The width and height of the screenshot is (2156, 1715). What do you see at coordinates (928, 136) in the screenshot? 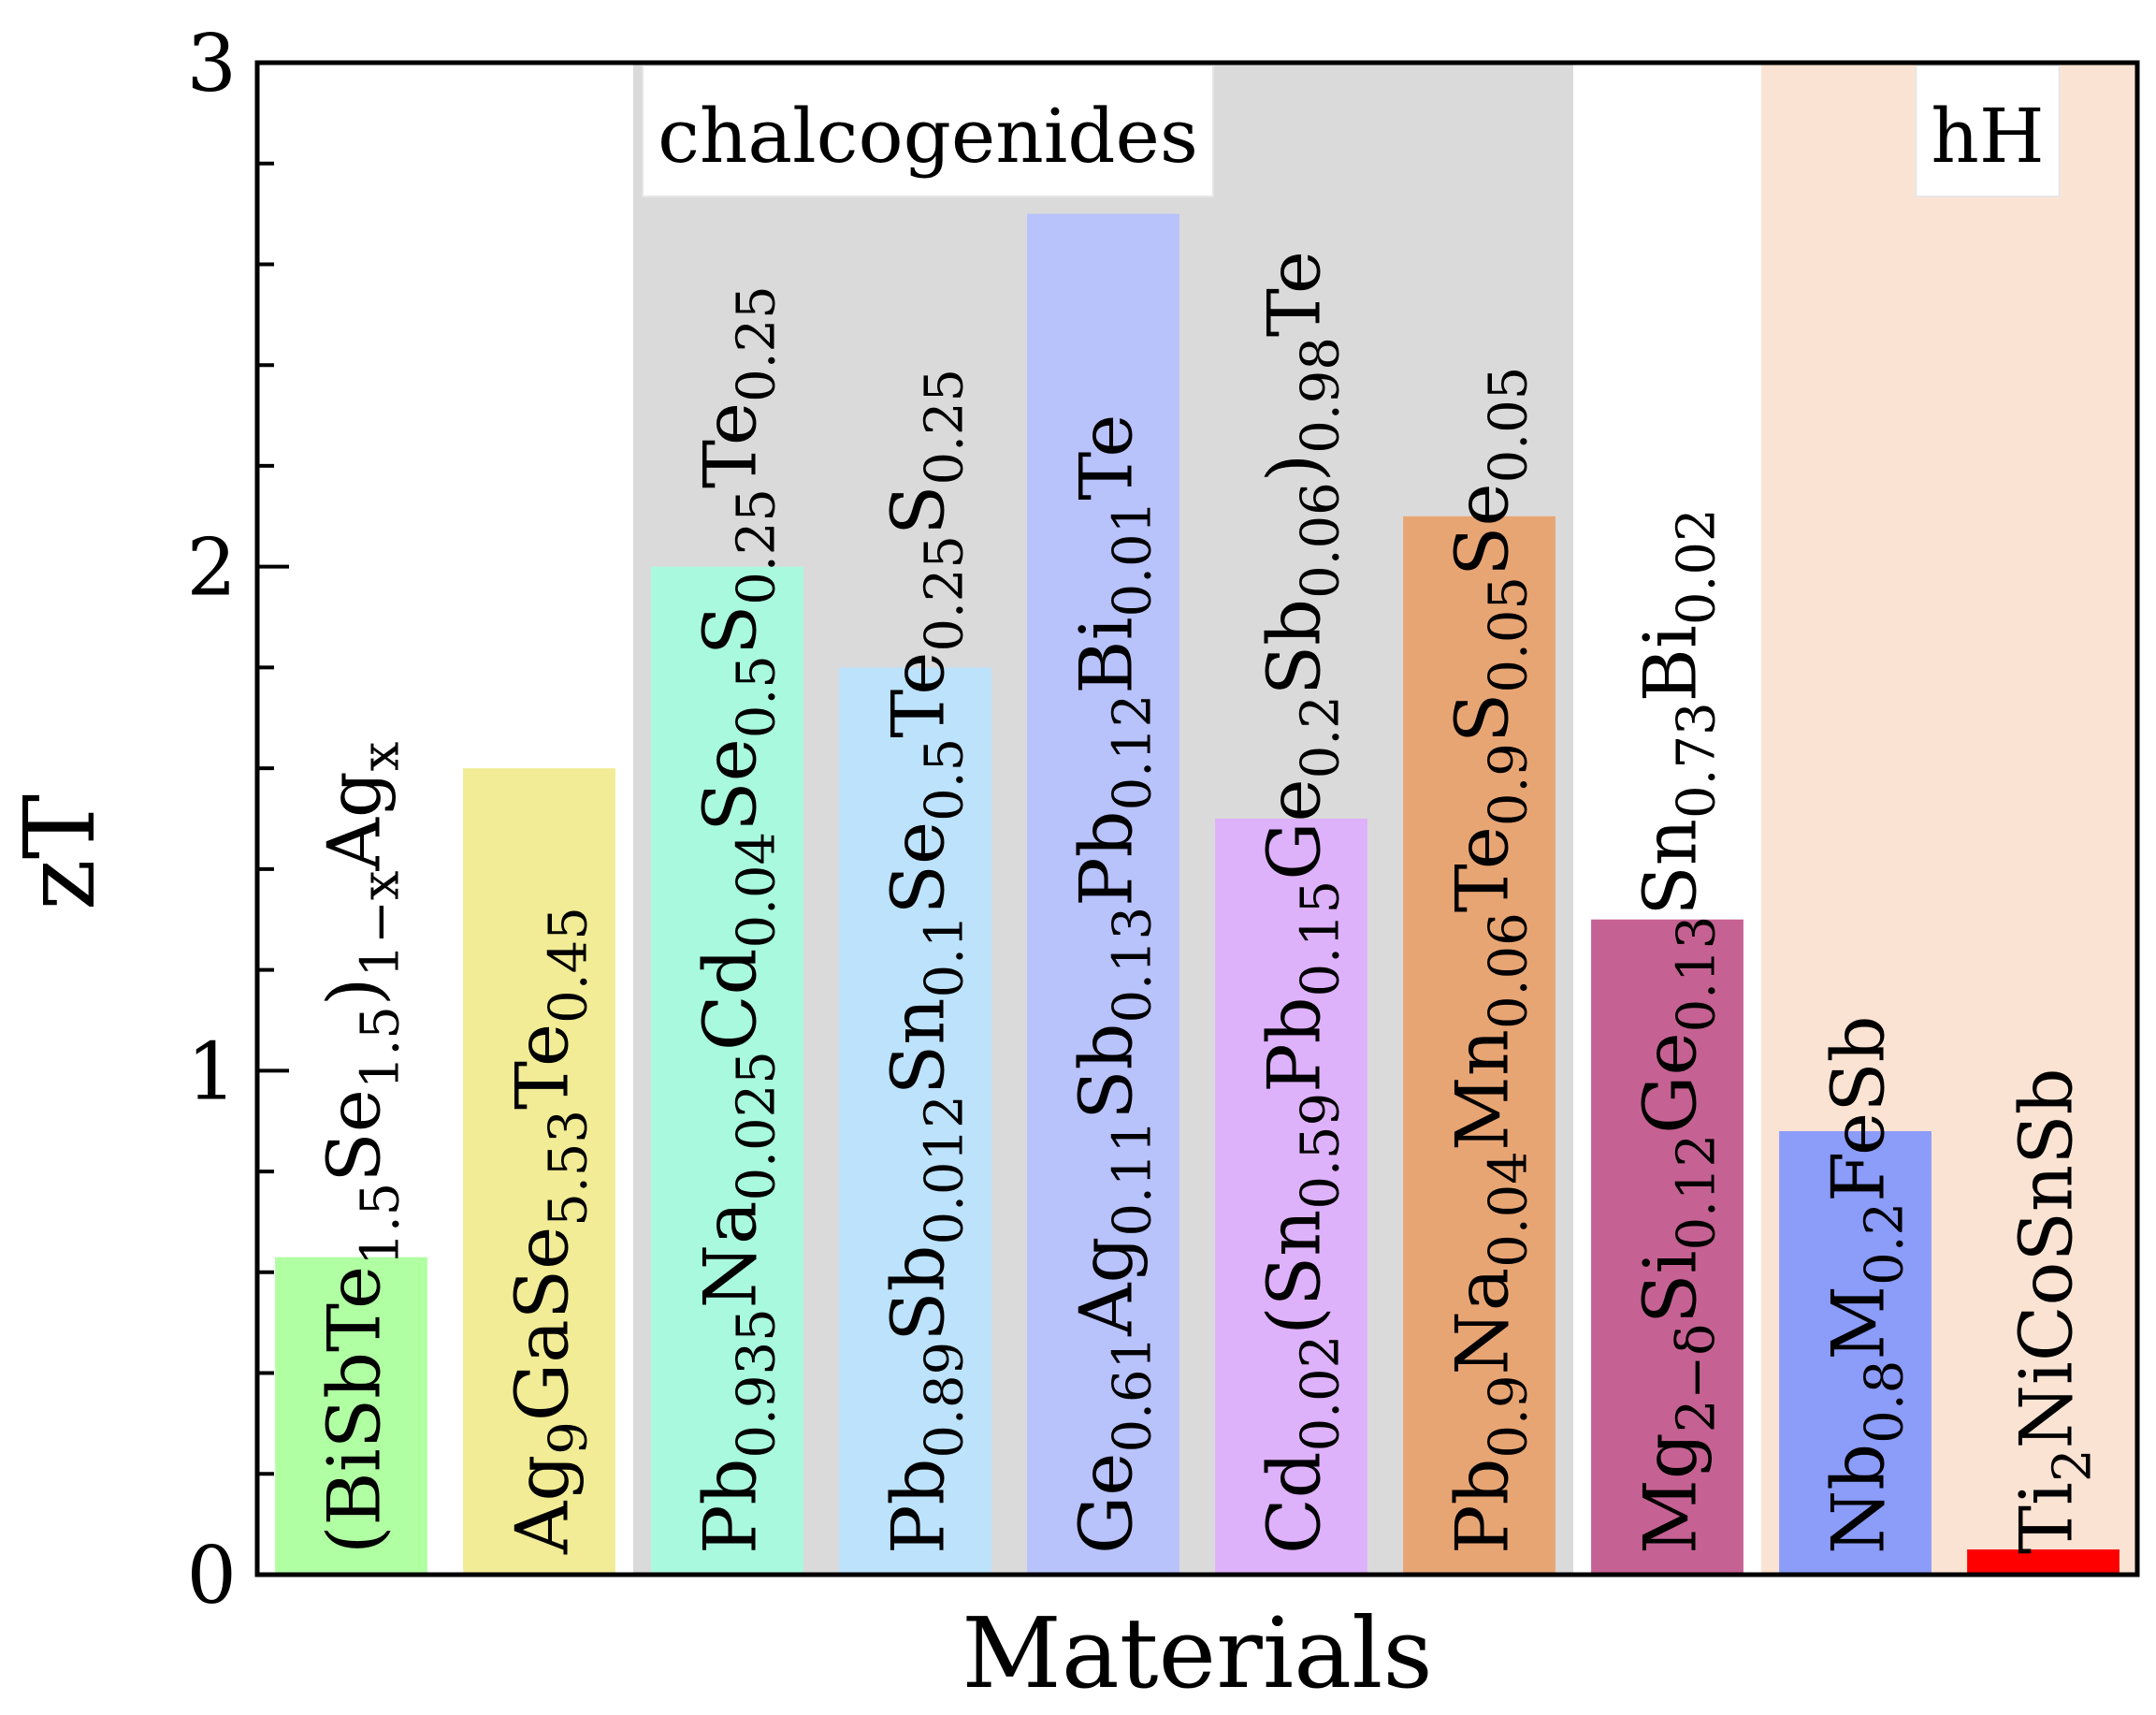
I see `region-label: chalcogenides` at bounding box center [928, 136].